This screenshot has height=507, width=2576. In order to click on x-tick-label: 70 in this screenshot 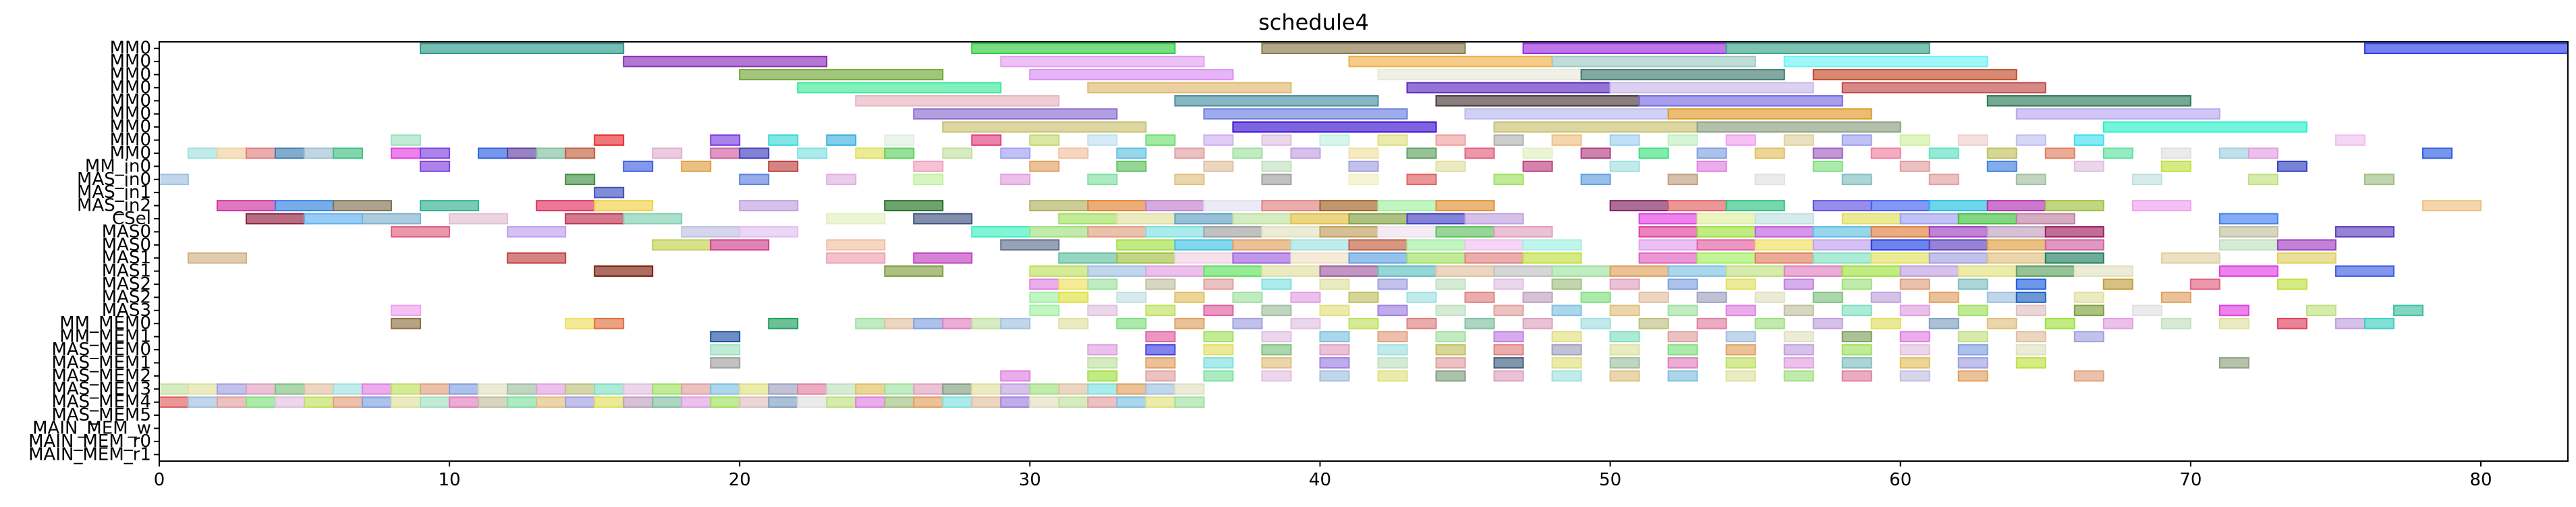, I will do `click(2190, 480)`.